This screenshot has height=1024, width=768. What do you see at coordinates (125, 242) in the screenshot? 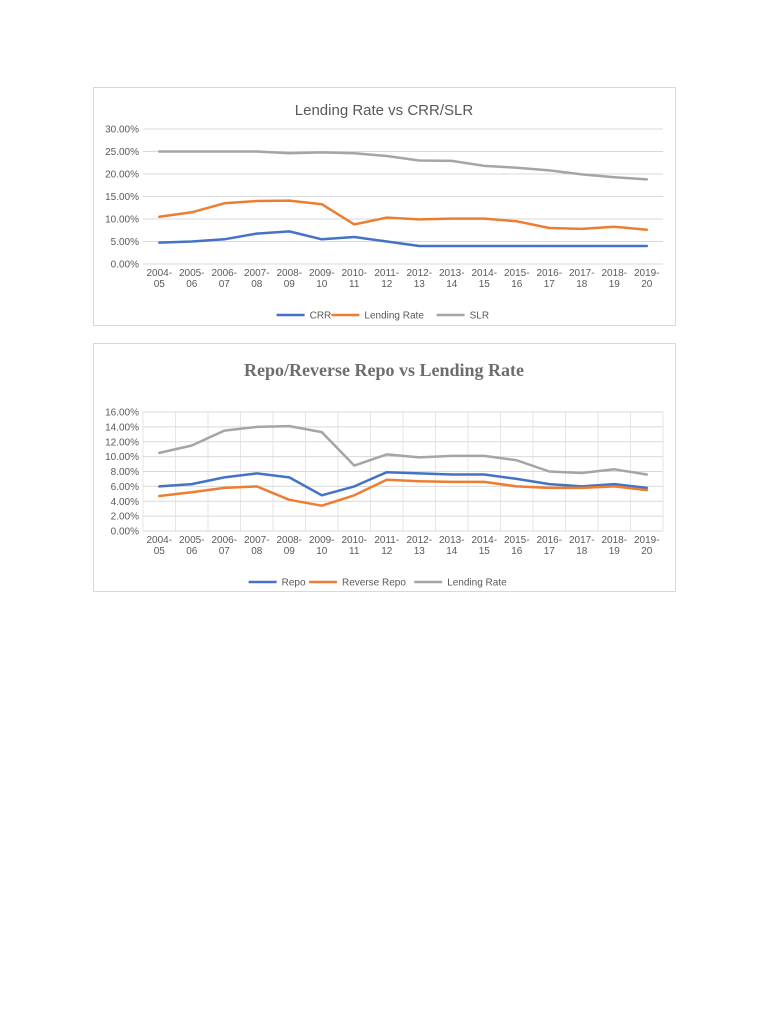
I see `y-tick-label: 5.00%` at bounding box center [125, 242].